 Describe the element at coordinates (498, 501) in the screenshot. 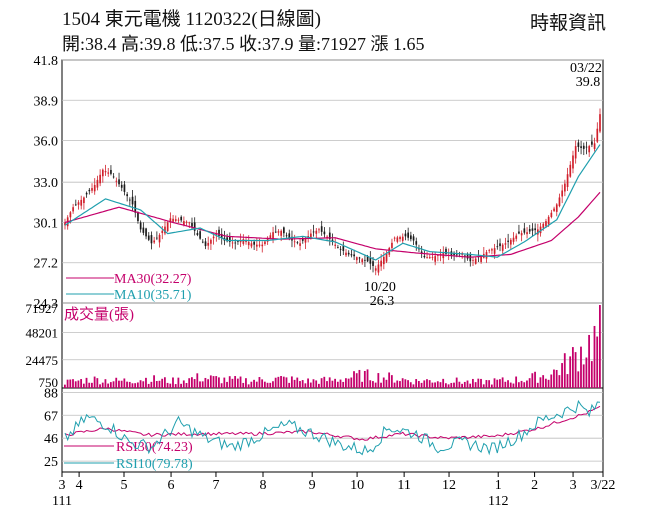

I see `x-year-label: 112` at that location.